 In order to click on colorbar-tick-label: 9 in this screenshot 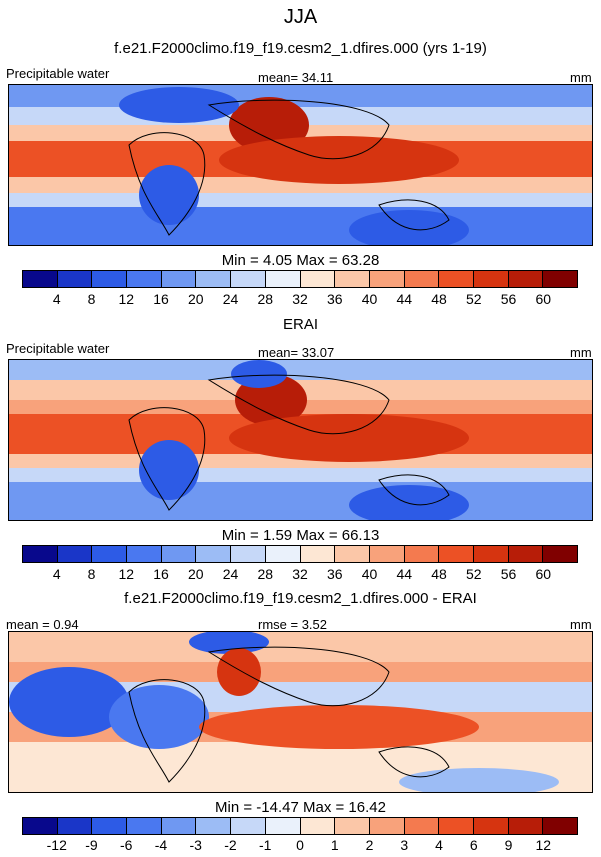, I will do `click(508, 845)`.